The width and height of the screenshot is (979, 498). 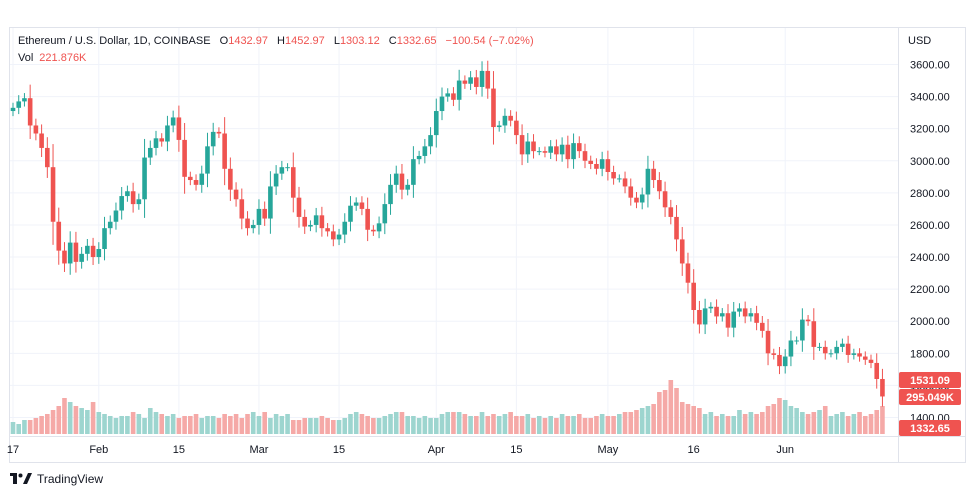 I want to click on tradingview-brand: TradingView, so click(x=56, y=479).